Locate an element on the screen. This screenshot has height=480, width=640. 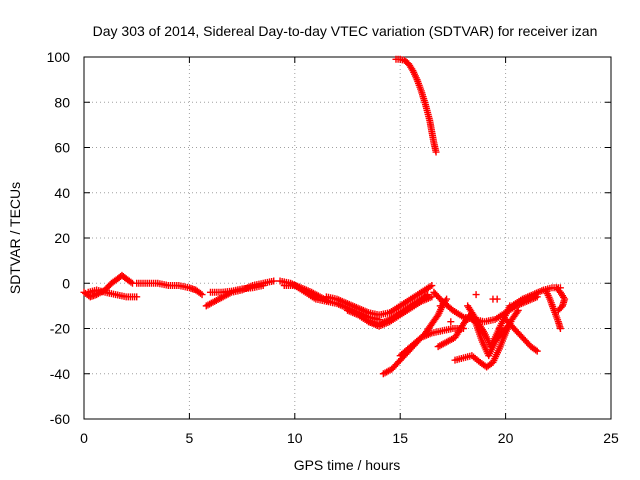
data-point-afternoon is located at coordinates (432, 286).